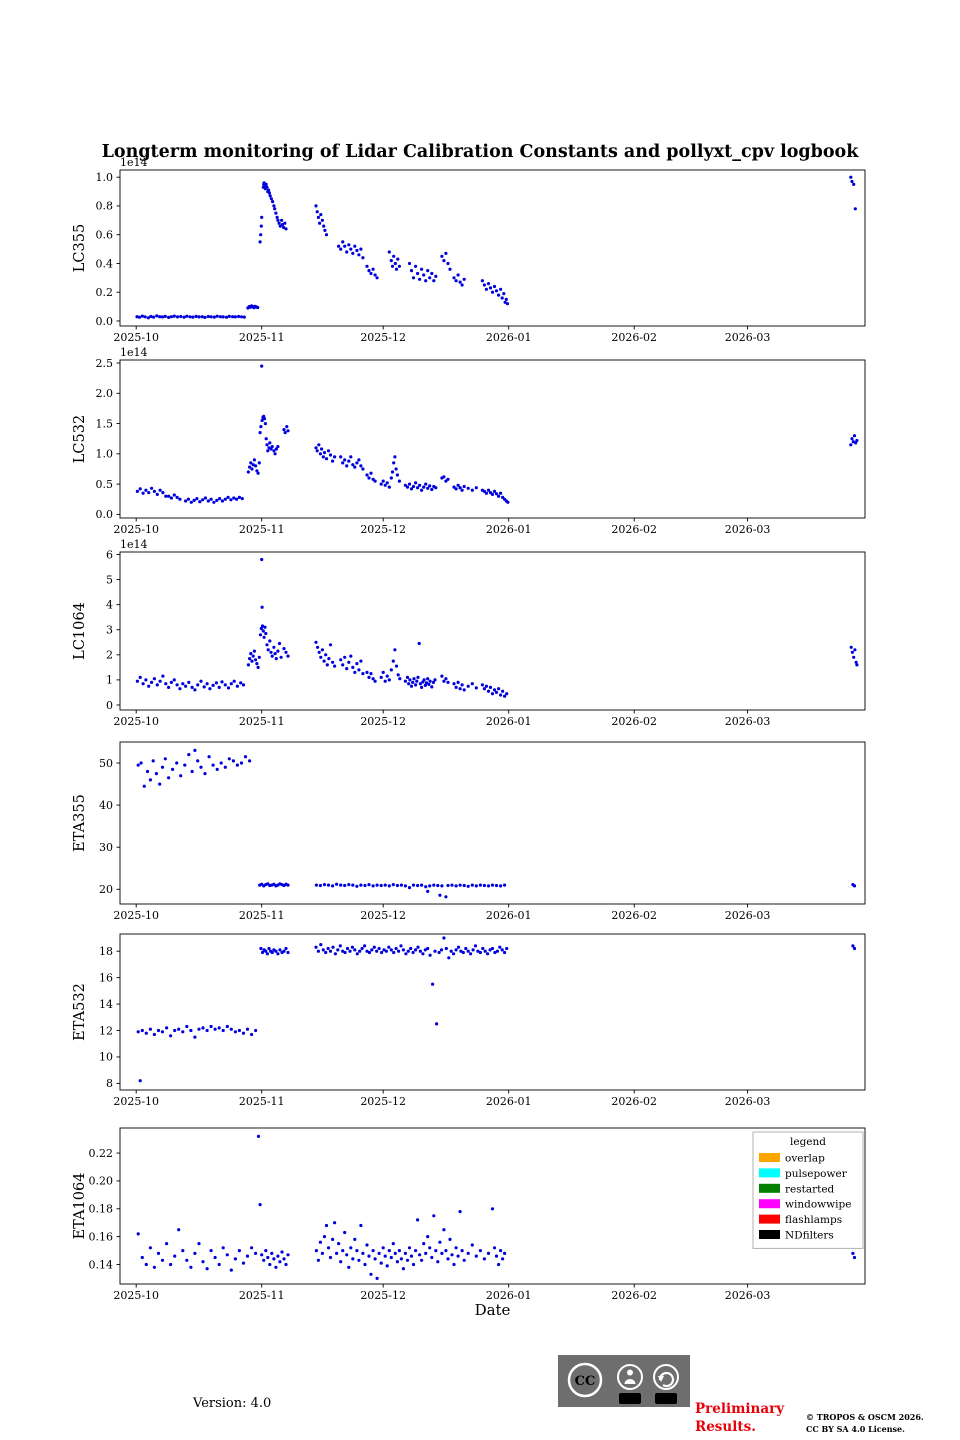  Describe the element at coordinates (105, 206) in the screenshot. I see `y-tick-label: 0.8` at that location.